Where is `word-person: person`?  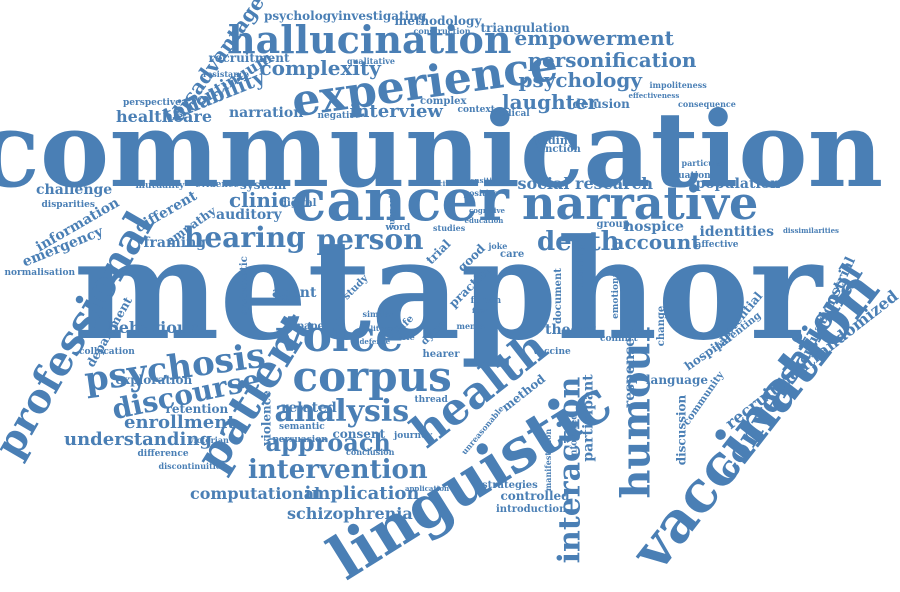 word-person: person is located at coordinates (370, 239).